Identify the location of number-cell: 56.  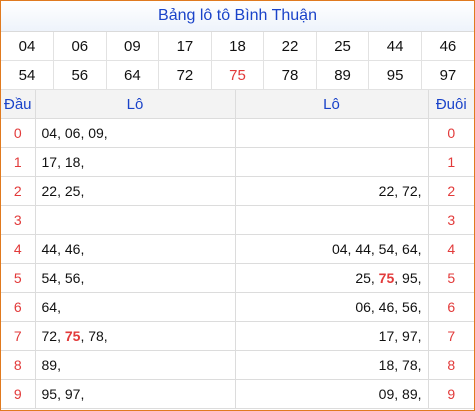
(80, 75).